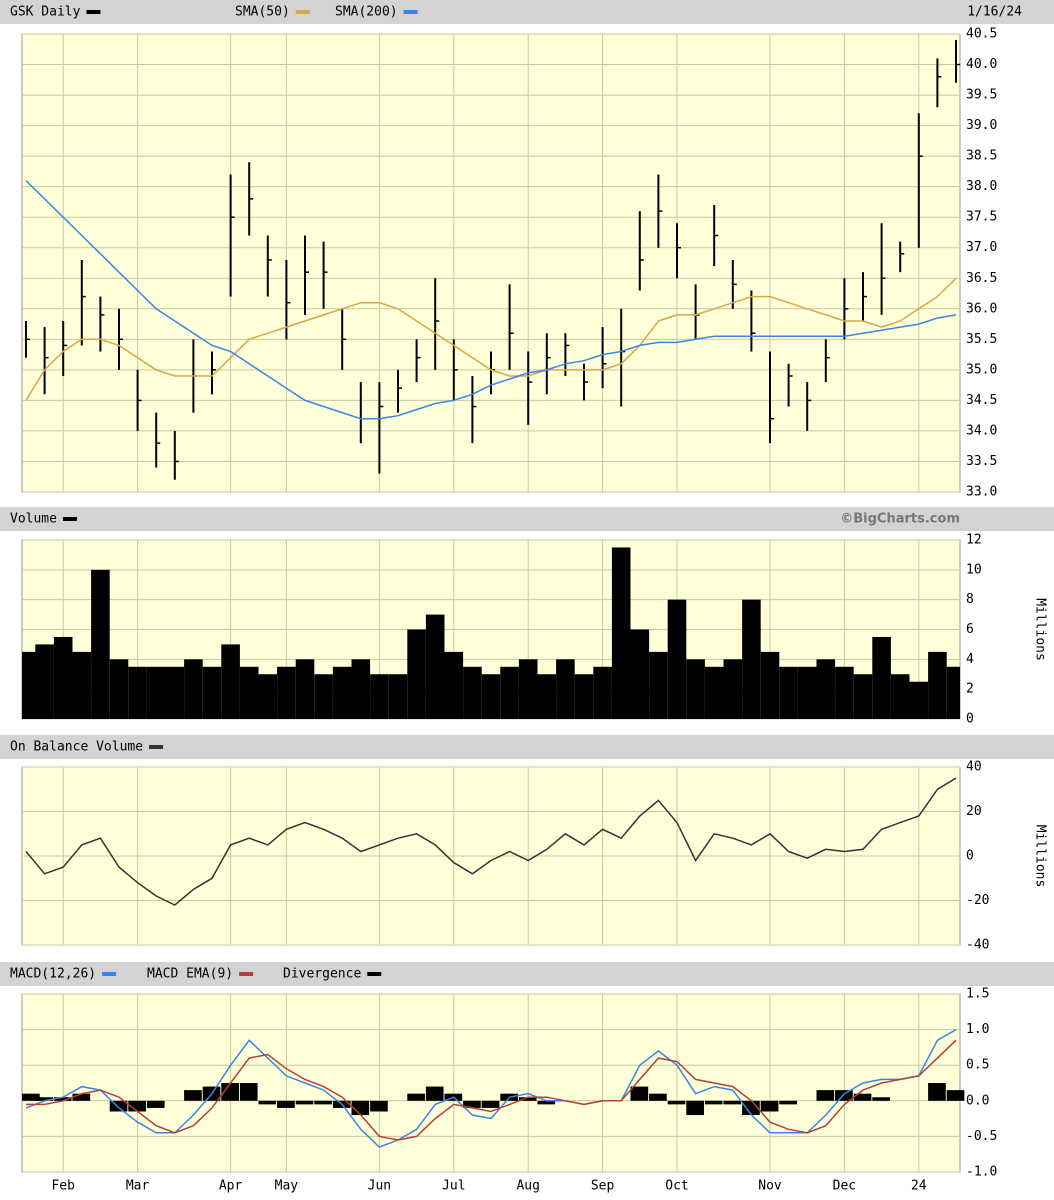 This screenshot has height=1200, width=1054. Describe the element at coordinates (977, 945) in the screenshot. I see `y-tick-label: -40` at that location.